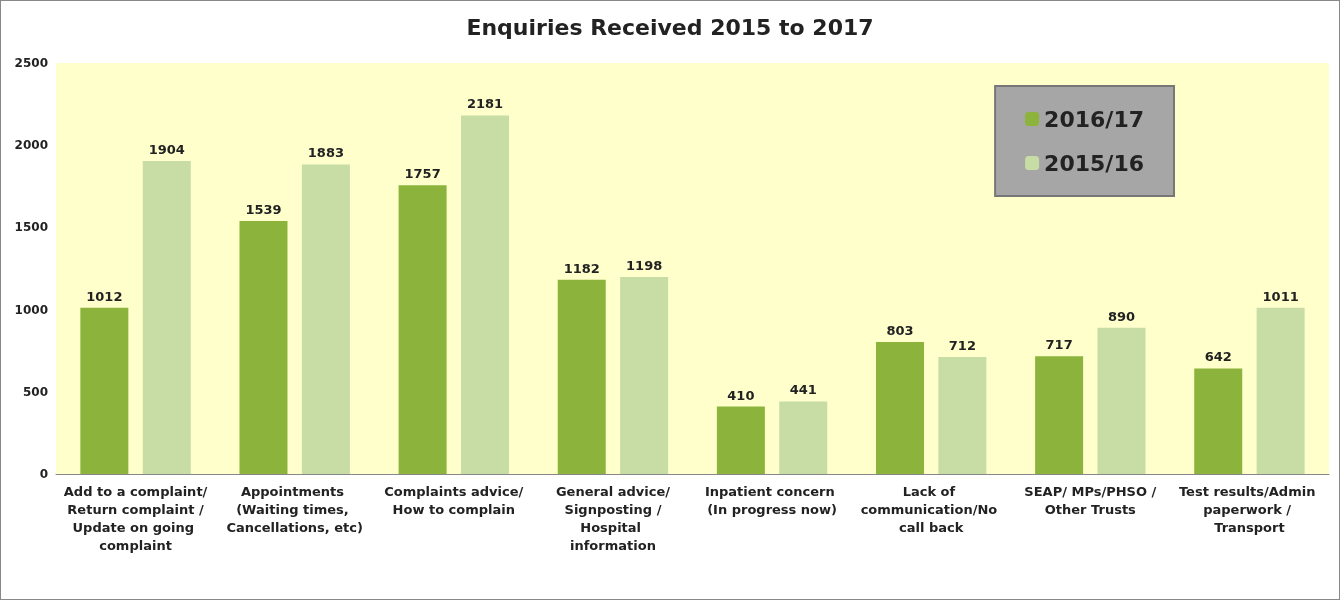 This screenshot has width=1340, height=600. I want to click on data-label: 1883, so click(325, 153).